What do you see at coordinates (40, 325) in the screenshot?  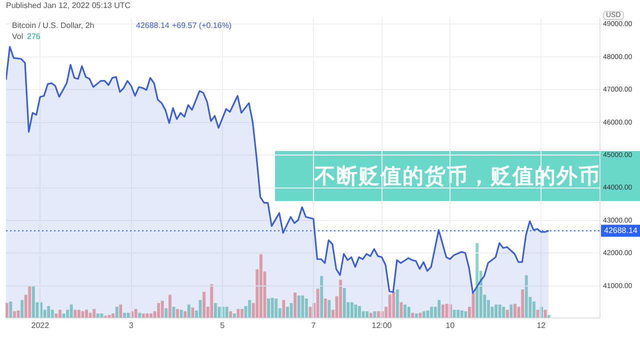 I see `x-tick-label: 2022` at bounding box center [40, 325].